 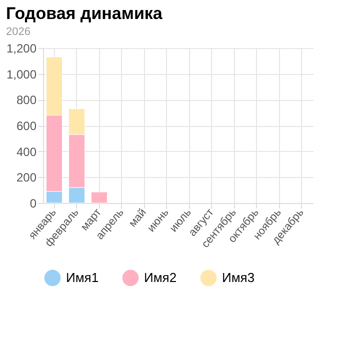 What do you see at coordinates (26, 177) in the screenshot?
I see `y-tick-label: 200` at bounding box center [26, 177].